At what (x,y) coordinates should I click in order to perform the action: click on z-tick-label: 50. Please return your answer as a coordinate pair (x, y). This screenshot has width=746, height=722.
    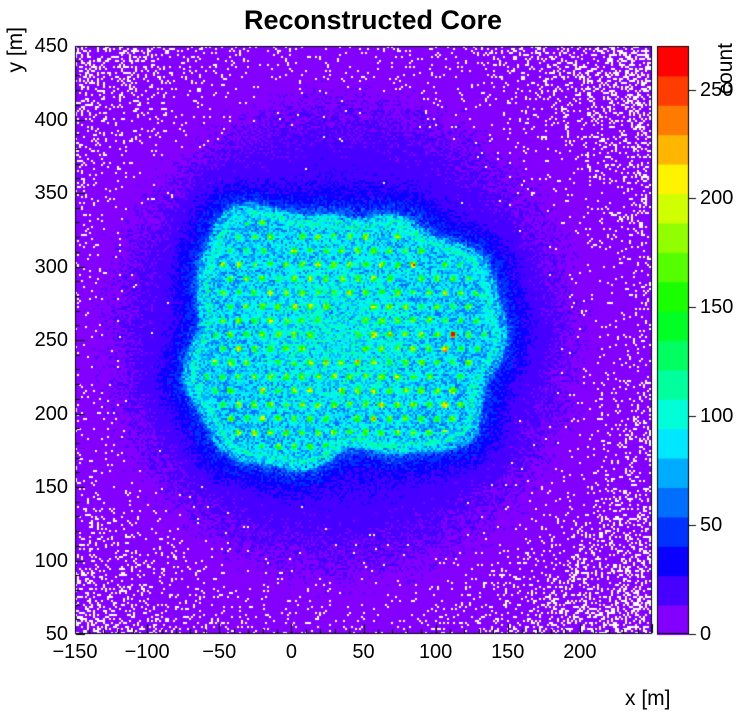
    Looking at the image, I should click on (711, 525).